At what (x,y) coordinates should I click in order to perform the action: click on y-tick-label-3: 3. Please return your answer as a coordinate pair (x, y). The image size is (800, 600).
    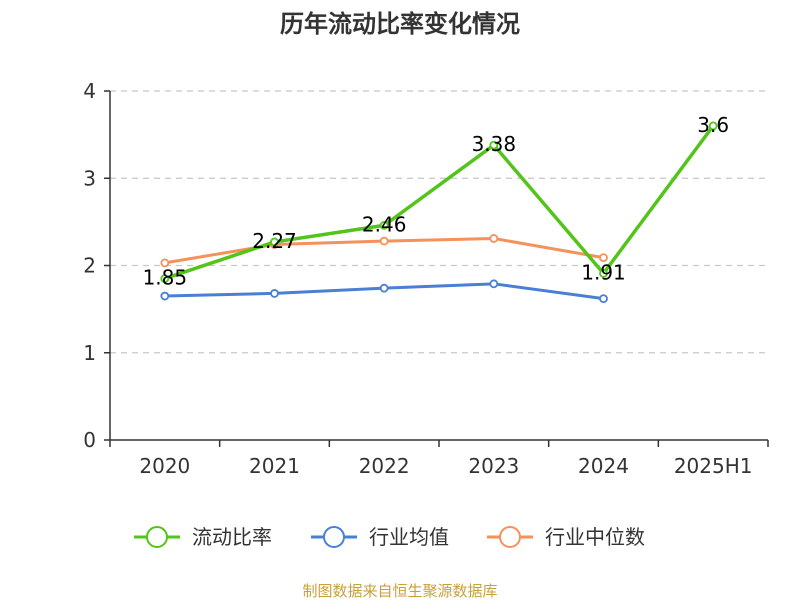
    Looking at the image, I should click on (89, 178).